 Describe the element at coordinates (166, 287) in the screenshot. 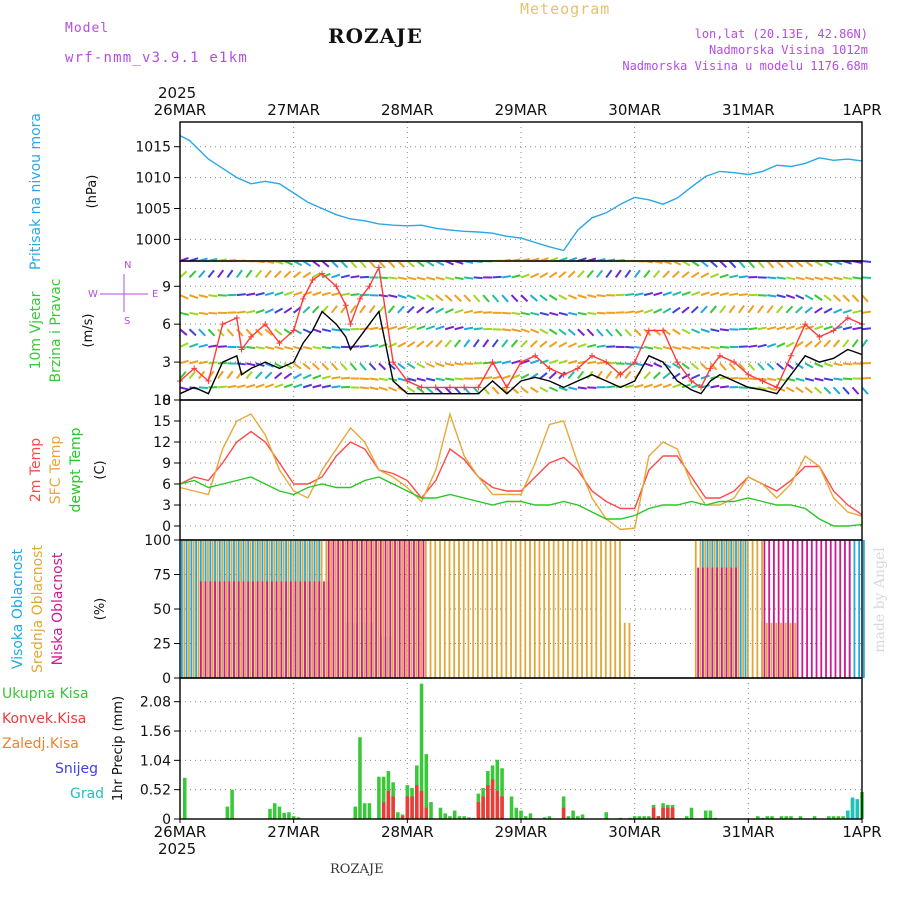

I see `y-tick-label: 9` at that location.